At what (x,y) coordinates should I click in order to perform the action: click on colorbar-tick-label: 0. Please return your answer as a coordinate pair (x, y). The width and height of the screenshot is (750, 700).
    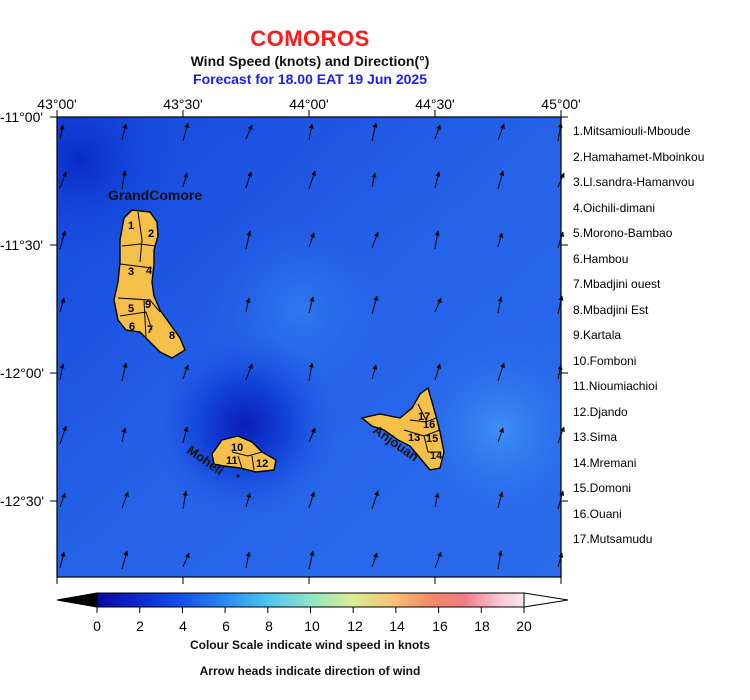
    Looking at the image, I should click on (97, 626).